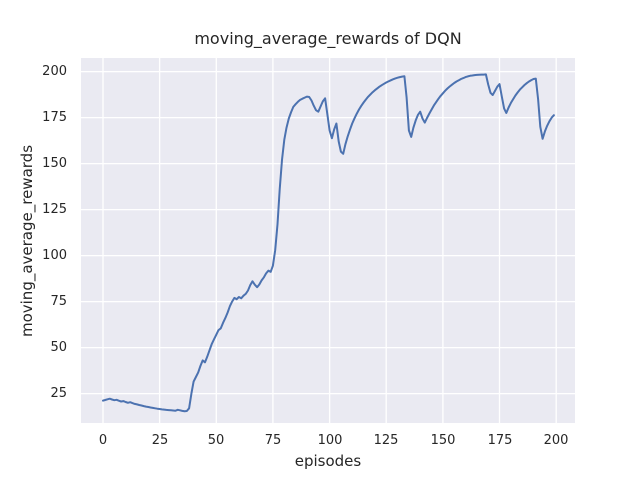 Image resolution: width=640 pixels, height=480 pixels. What do you see at coordinates (58, 347) in the screenshot?
I see `y-tick-label: 50` at bounding box center [58, 347].